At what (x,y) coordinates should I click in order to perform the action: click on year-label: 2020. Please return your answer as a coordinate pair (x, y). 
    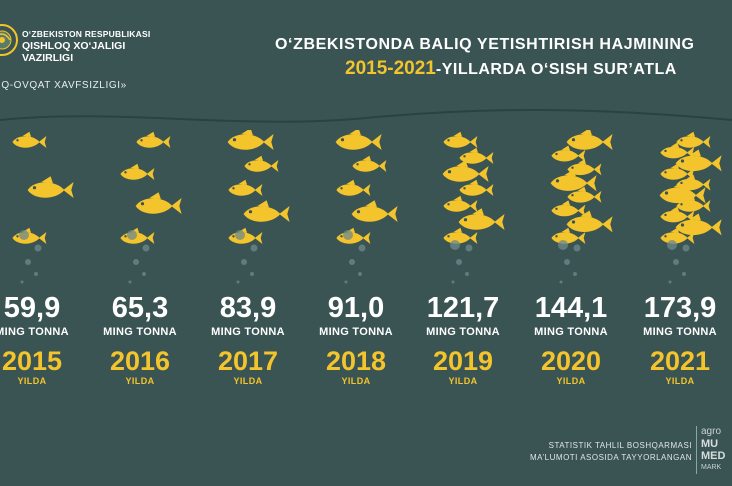
    Looking at the image, I should click on (571, 361).